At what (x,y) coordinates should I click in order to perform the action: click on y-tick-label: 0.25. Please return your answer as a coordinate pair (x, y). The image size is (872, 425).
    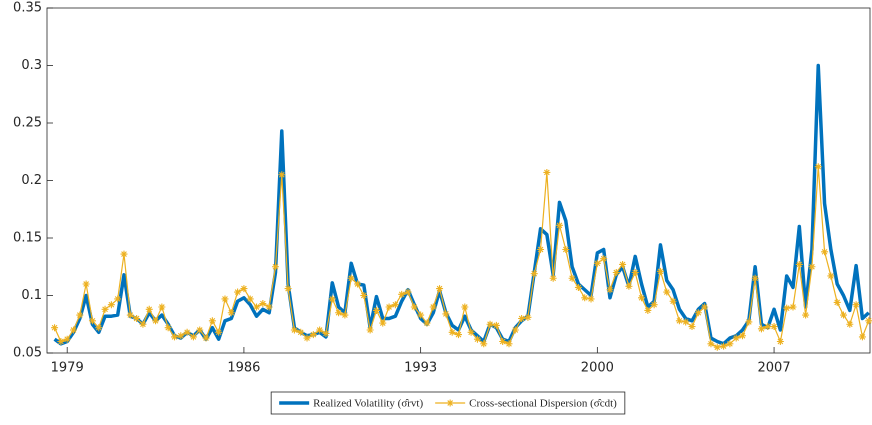
    Looking at the image, I should click on (27, 123).